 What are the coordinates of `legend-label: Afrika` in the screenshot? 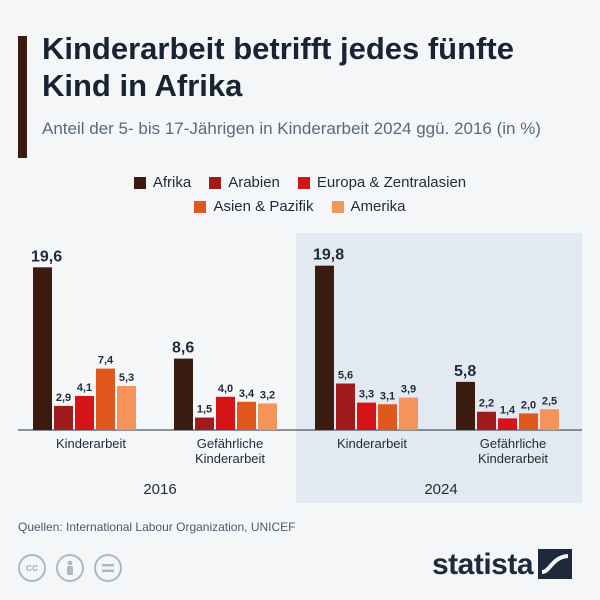 It's located at (172, 182).